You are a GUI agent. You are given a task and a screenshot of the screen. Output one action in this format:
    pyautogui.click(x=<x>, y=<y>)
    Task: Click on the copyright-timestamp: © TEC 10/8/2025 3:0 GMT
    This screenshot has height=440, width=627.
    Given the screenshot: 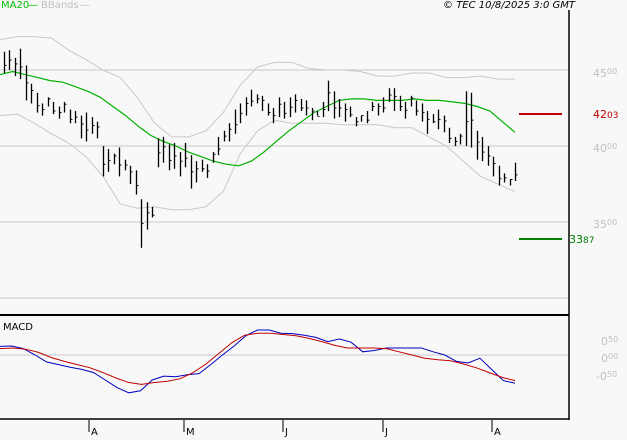 What is the action you would take?
    pyautogui.click(x=509, y=5)
    